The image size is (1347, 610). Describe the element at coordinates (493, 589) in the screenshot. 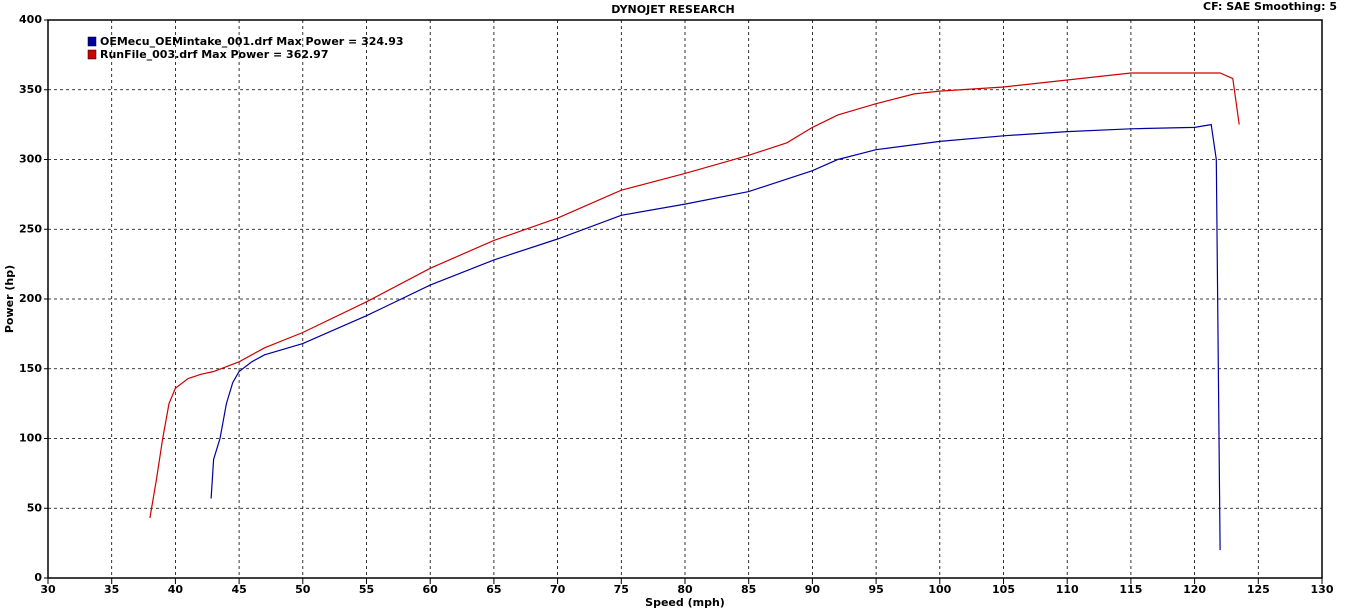

I see `x-tick-label: 65` at that location.